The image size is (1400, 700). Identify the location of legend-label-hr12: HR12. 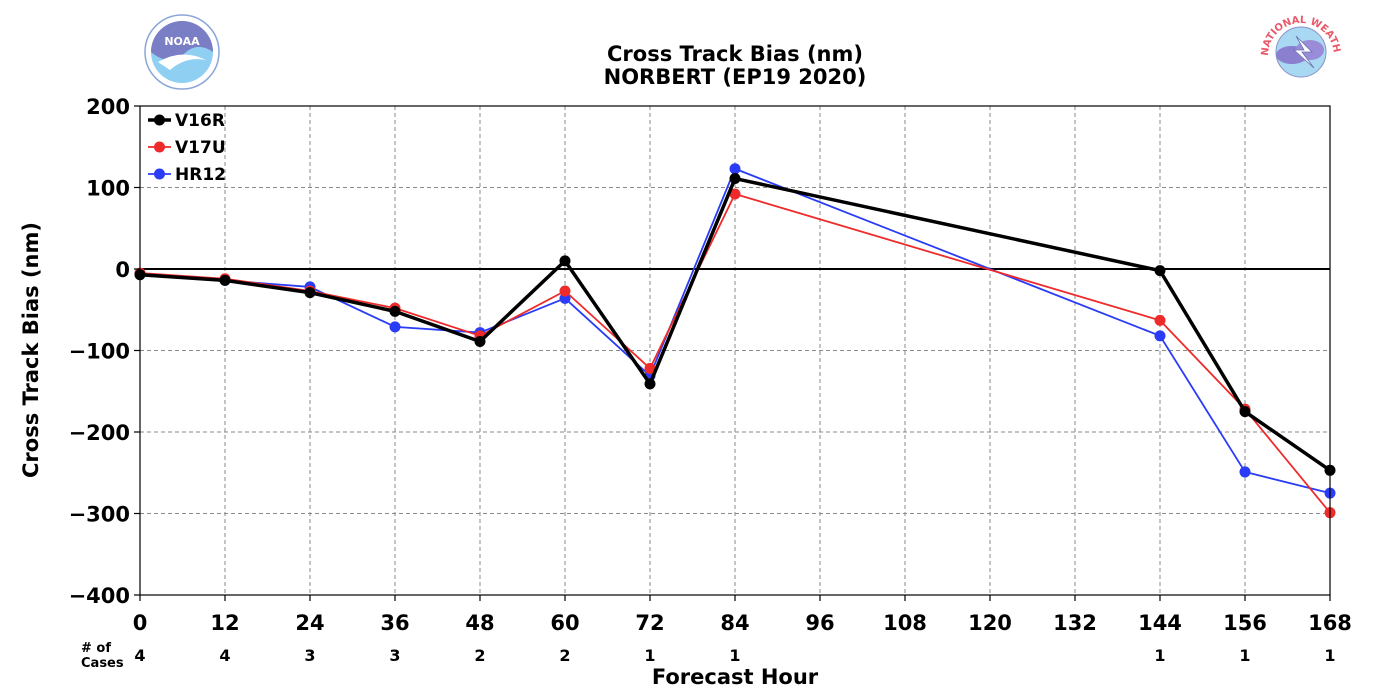
(200, 175).